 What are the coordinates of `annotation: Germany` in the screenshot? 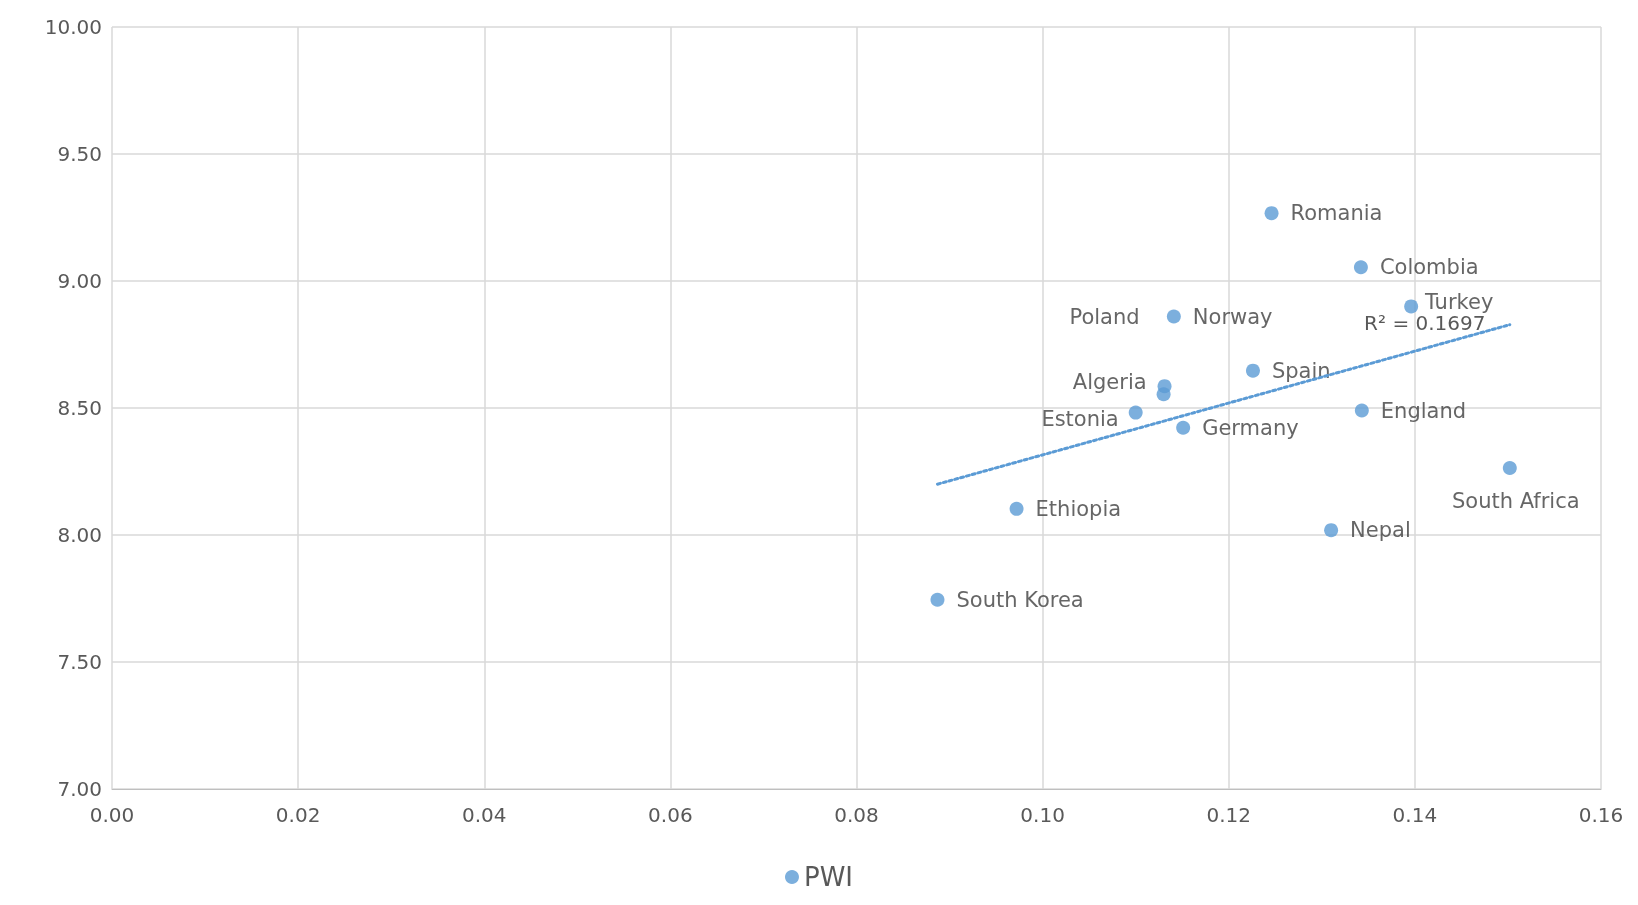 It's located at (1250, 427).